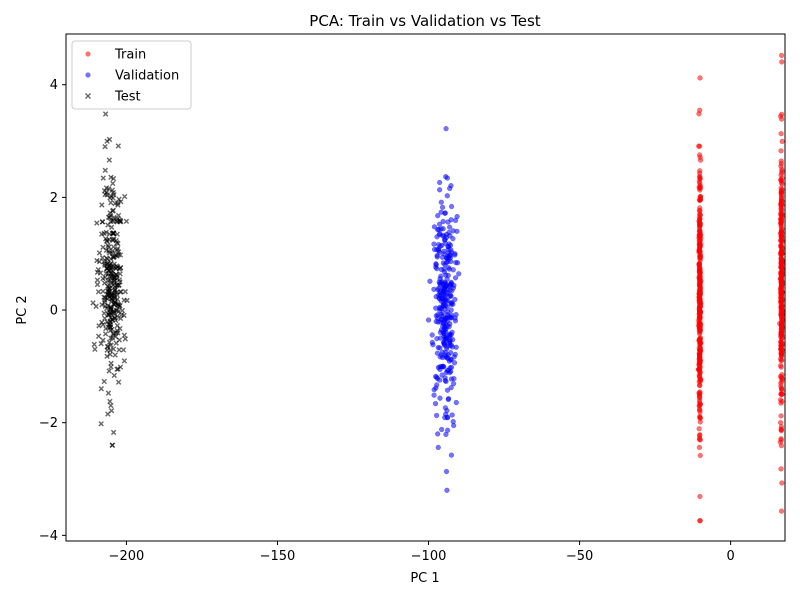 The height and width of the screenshot is (605, 800). Describe the element at coordinates (88, 75) in the screenshot. I see `legend-marker` at that location.